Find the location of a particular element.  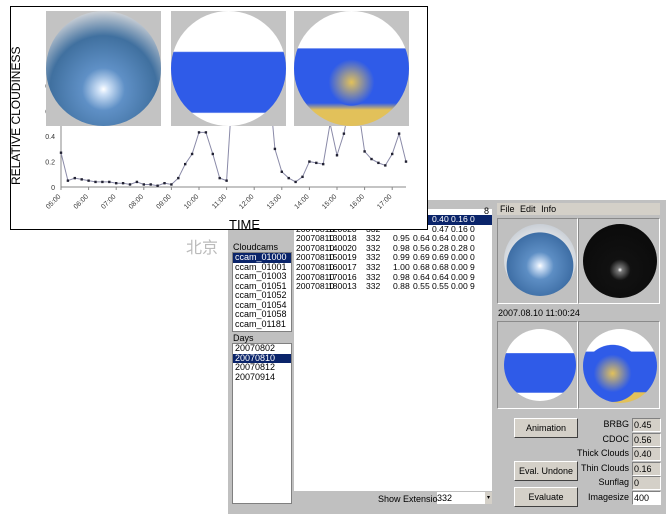

day-item: 20070914 is located at coordinates (255, 376).